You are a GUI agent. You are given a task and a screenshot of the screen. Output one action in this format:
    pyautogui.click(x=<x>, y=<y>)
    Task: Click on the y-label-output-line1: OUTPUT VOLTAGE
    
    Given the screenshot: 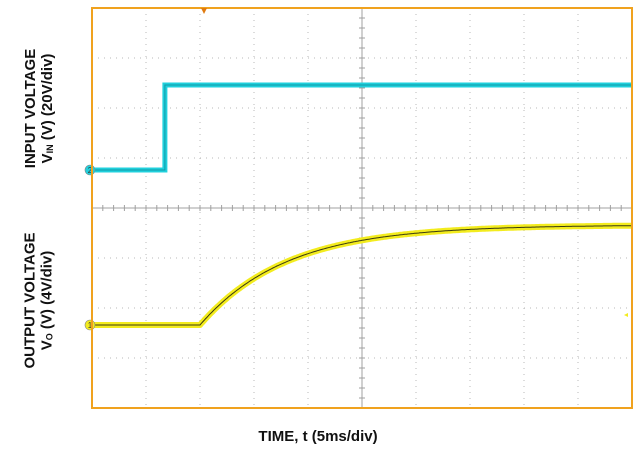 What is the action you would take?
    pyautogui.click(x=30, y=300)
    